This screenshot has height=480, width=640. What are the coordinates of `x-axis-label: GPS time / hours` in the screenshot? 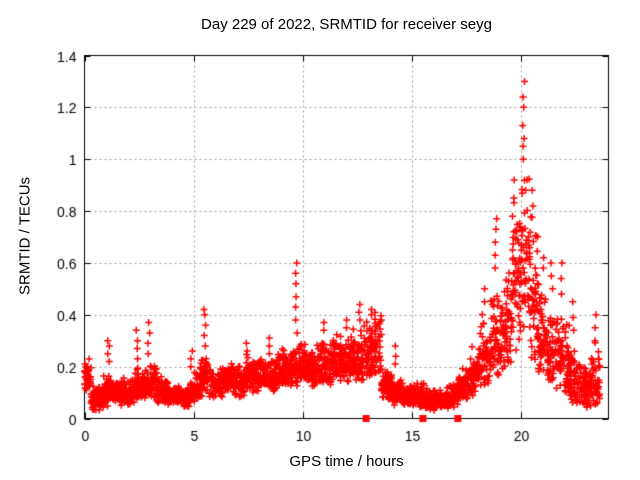 It's located at (346, 461).